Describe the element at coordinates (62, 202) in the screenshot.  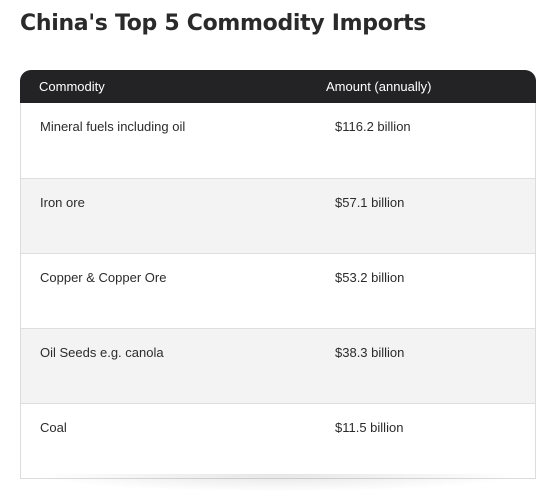
I see `commodity-cell: Iron ore` at that location.